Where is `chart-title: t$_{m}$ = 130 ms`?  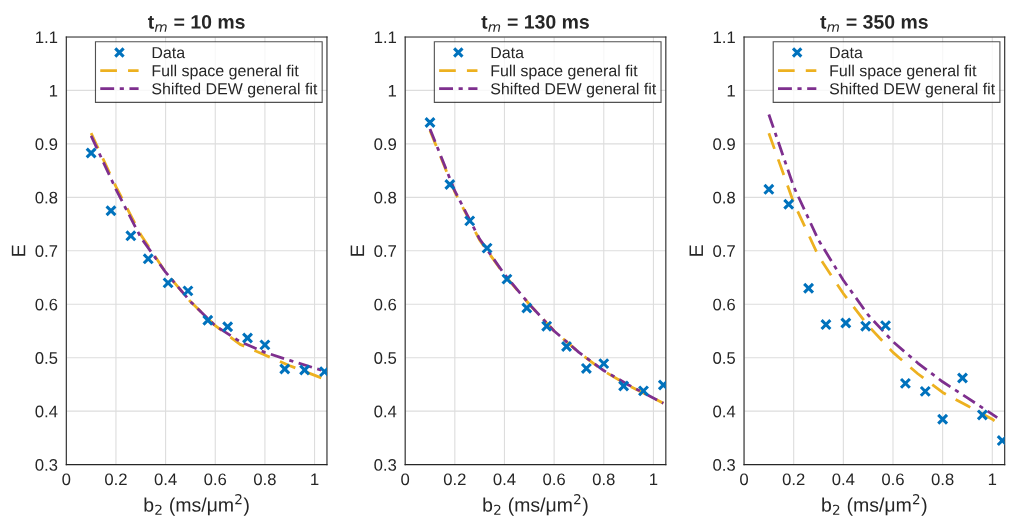 chart-title: t$_{m}$ = 130 ms is located at coordinates (535, 23).